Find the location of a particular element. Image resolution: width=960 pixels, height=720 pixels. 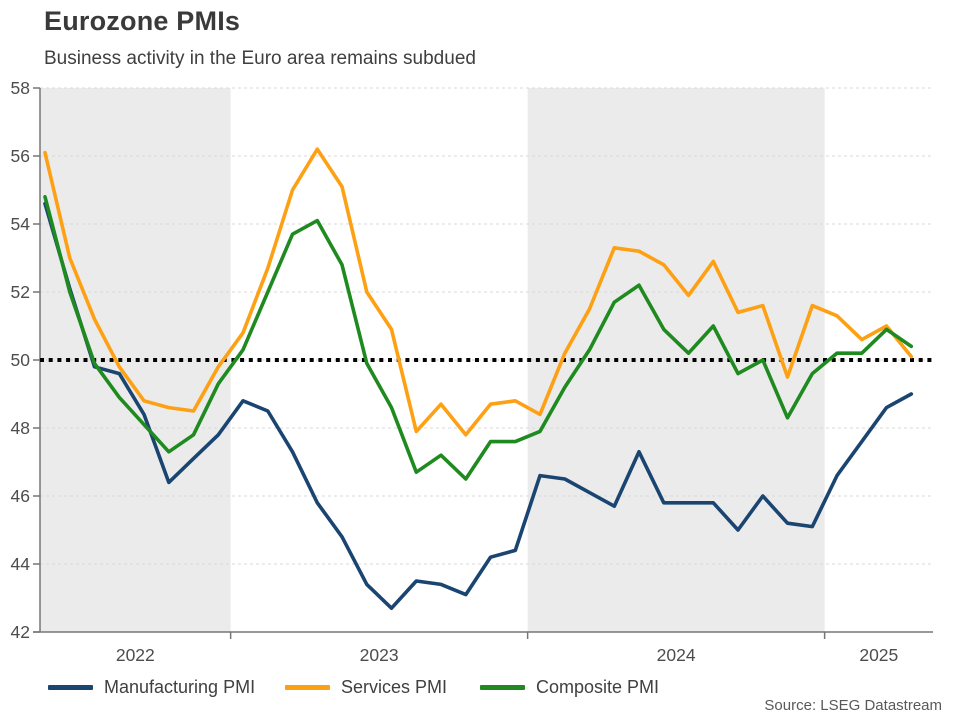

legend-item-manufacturing: Manufacturing PMI is located at coordinates (151, 687).